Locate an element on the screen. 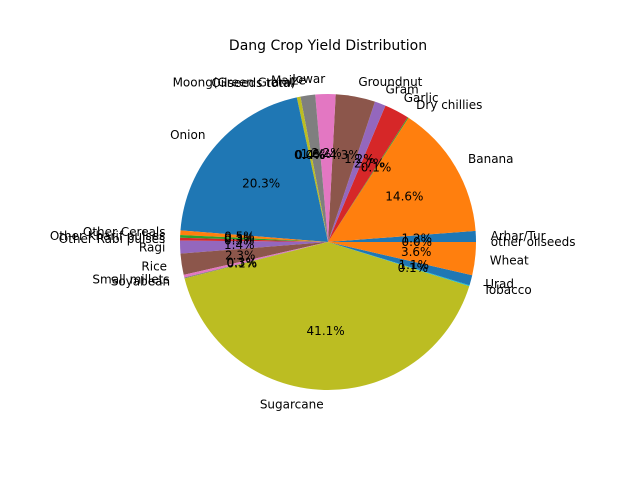  slice-wheat is located at coordinates (402, 259).